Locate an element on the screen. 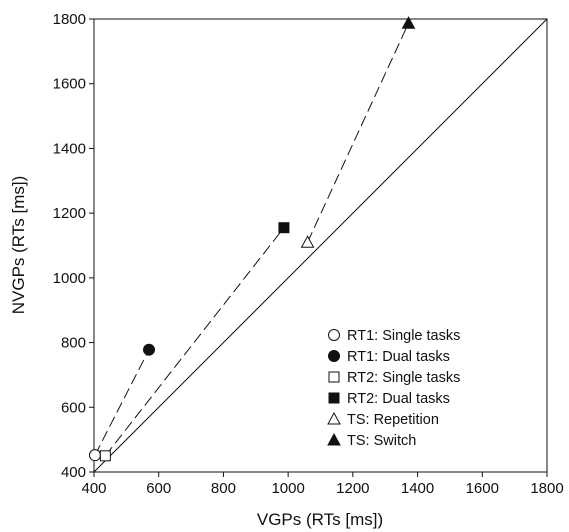 Image resolution: width=569 pixels, height=532 pixels. legend-label: RT1: Dual tasks is located at coordinates (398, 357).